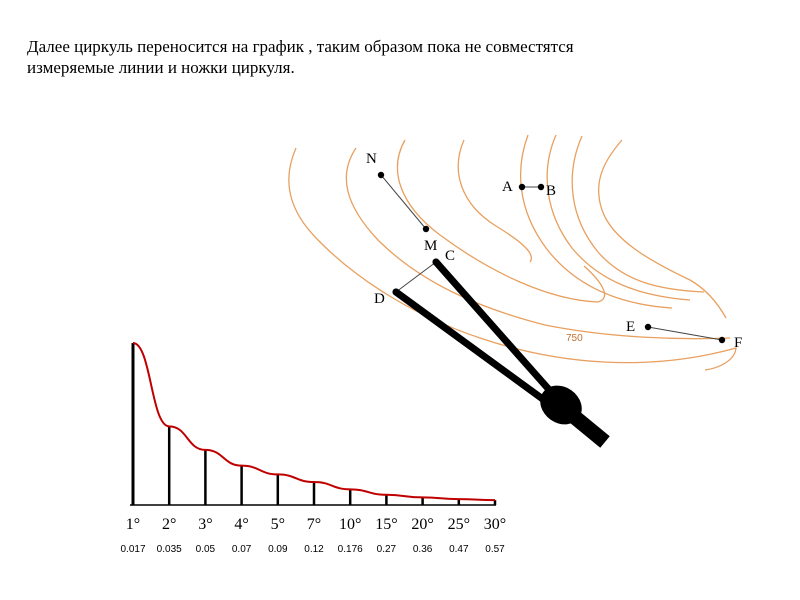  I want to click on elevation-label: 750, so click(574, 338).